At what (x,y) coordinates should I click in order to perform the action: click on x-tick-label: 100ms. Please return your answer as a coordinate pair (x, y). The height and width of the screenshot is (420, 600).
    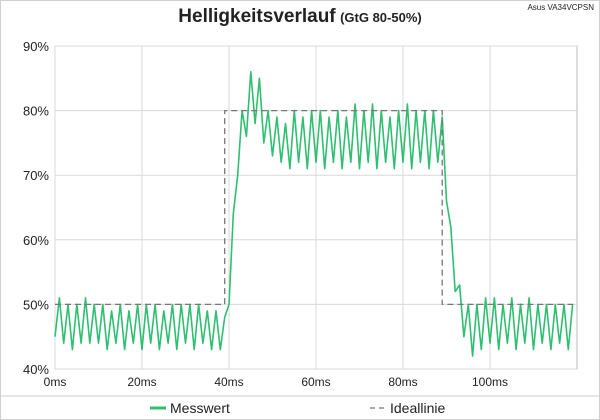
    Looking at the image, I should click on (490, 382).